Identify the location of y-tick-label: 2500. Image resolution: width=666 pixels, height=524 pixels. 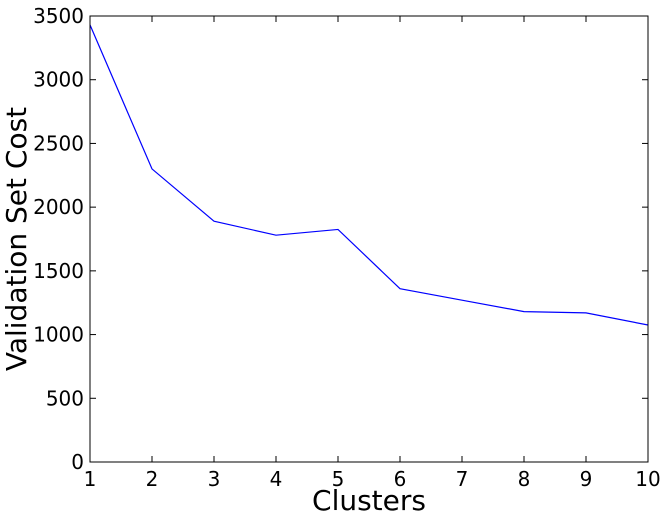
(58, 143).